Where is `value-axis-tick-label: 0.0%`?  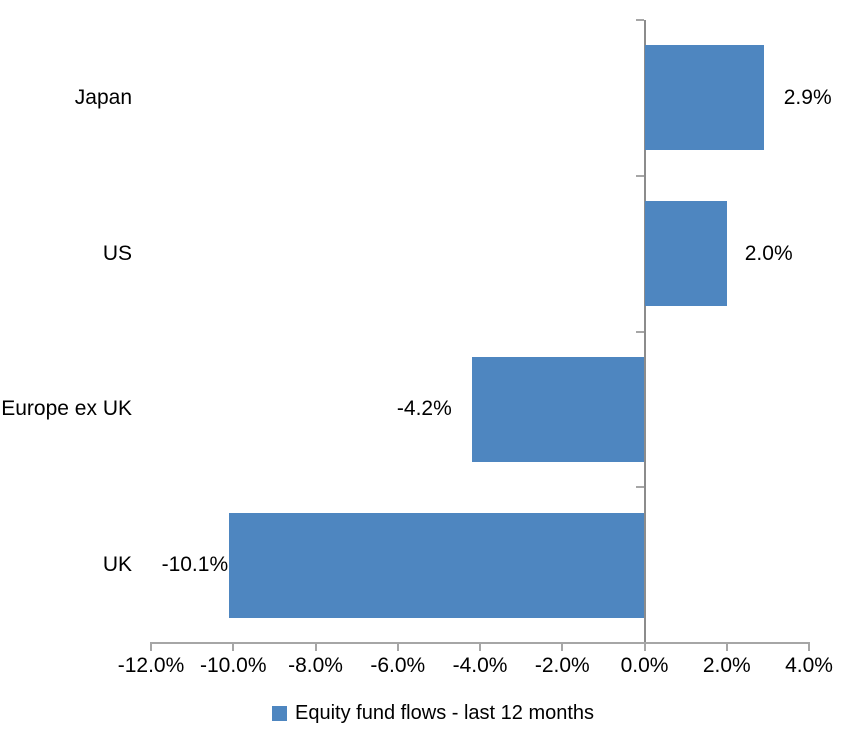
value-axis-tick-label: 0.0% is located at coordinates (644, 665).